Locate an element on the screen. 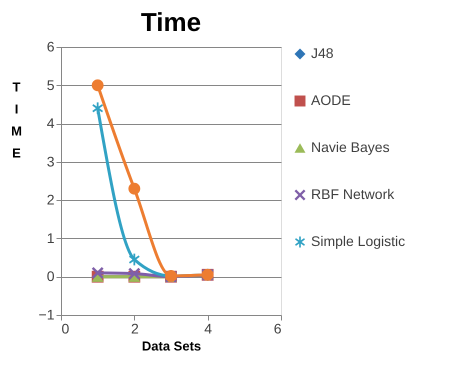  legend-label: AODE is located at coordinates (331, 100).